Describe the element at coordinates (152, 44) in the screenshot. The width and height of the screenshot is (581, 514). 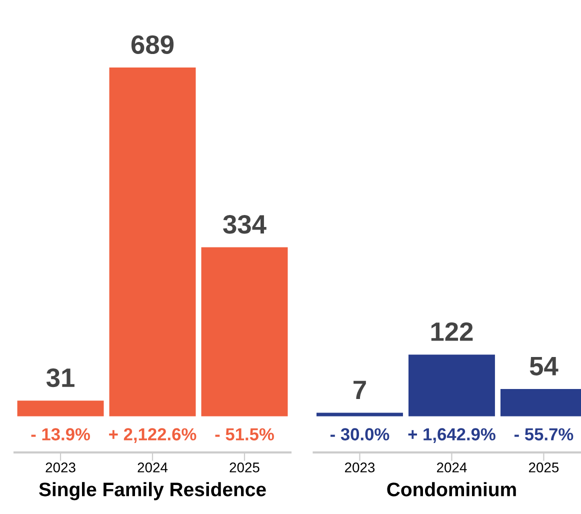
I see `data-label: 689` at that location.